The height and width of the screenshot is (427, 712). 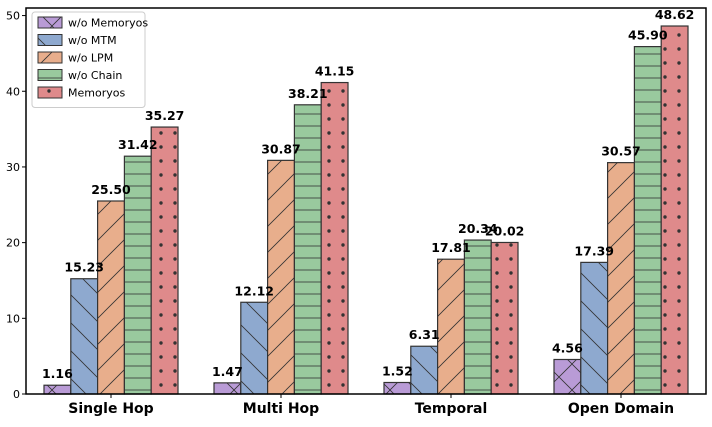 What do you see at coordinates (50, 92) in the screenshot?
I see `legend-swatch-memoryos` at bounding box center [50, 92].